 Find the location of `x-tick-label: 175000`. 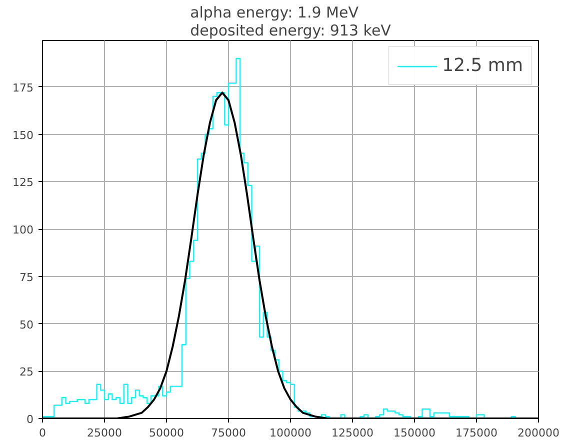

x-tick-label: 175000 is located at coordinates (477, 433).